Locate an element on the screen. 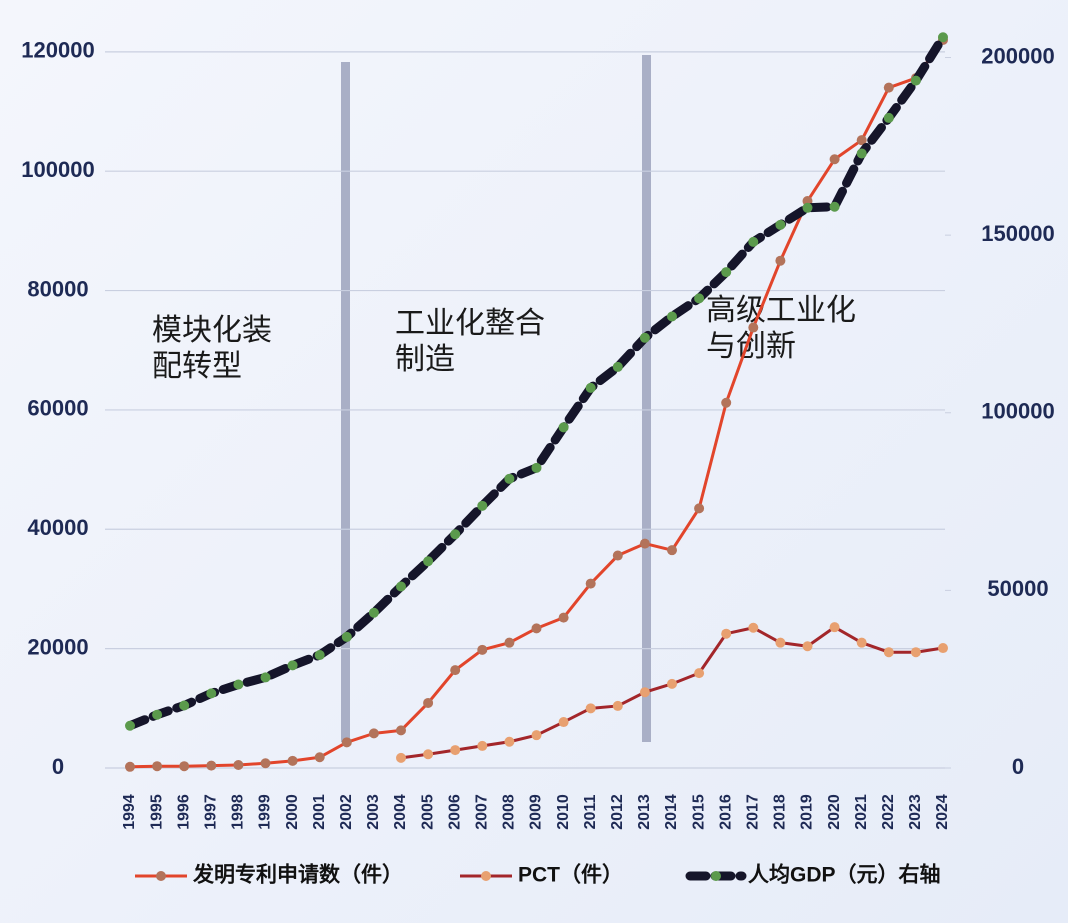 Image resolution: width=1068 pixels, height=923 pixels. x-tick-label: 2008 is located at coordinates (509, 812).